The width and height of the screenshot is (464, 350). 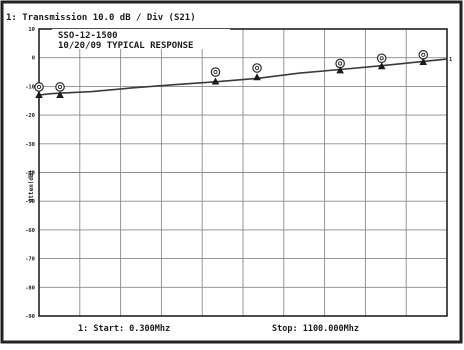 I want to click on chart-title: 1: Transmission 10.0 dB / Div (S21), so click(x=101, y=17).